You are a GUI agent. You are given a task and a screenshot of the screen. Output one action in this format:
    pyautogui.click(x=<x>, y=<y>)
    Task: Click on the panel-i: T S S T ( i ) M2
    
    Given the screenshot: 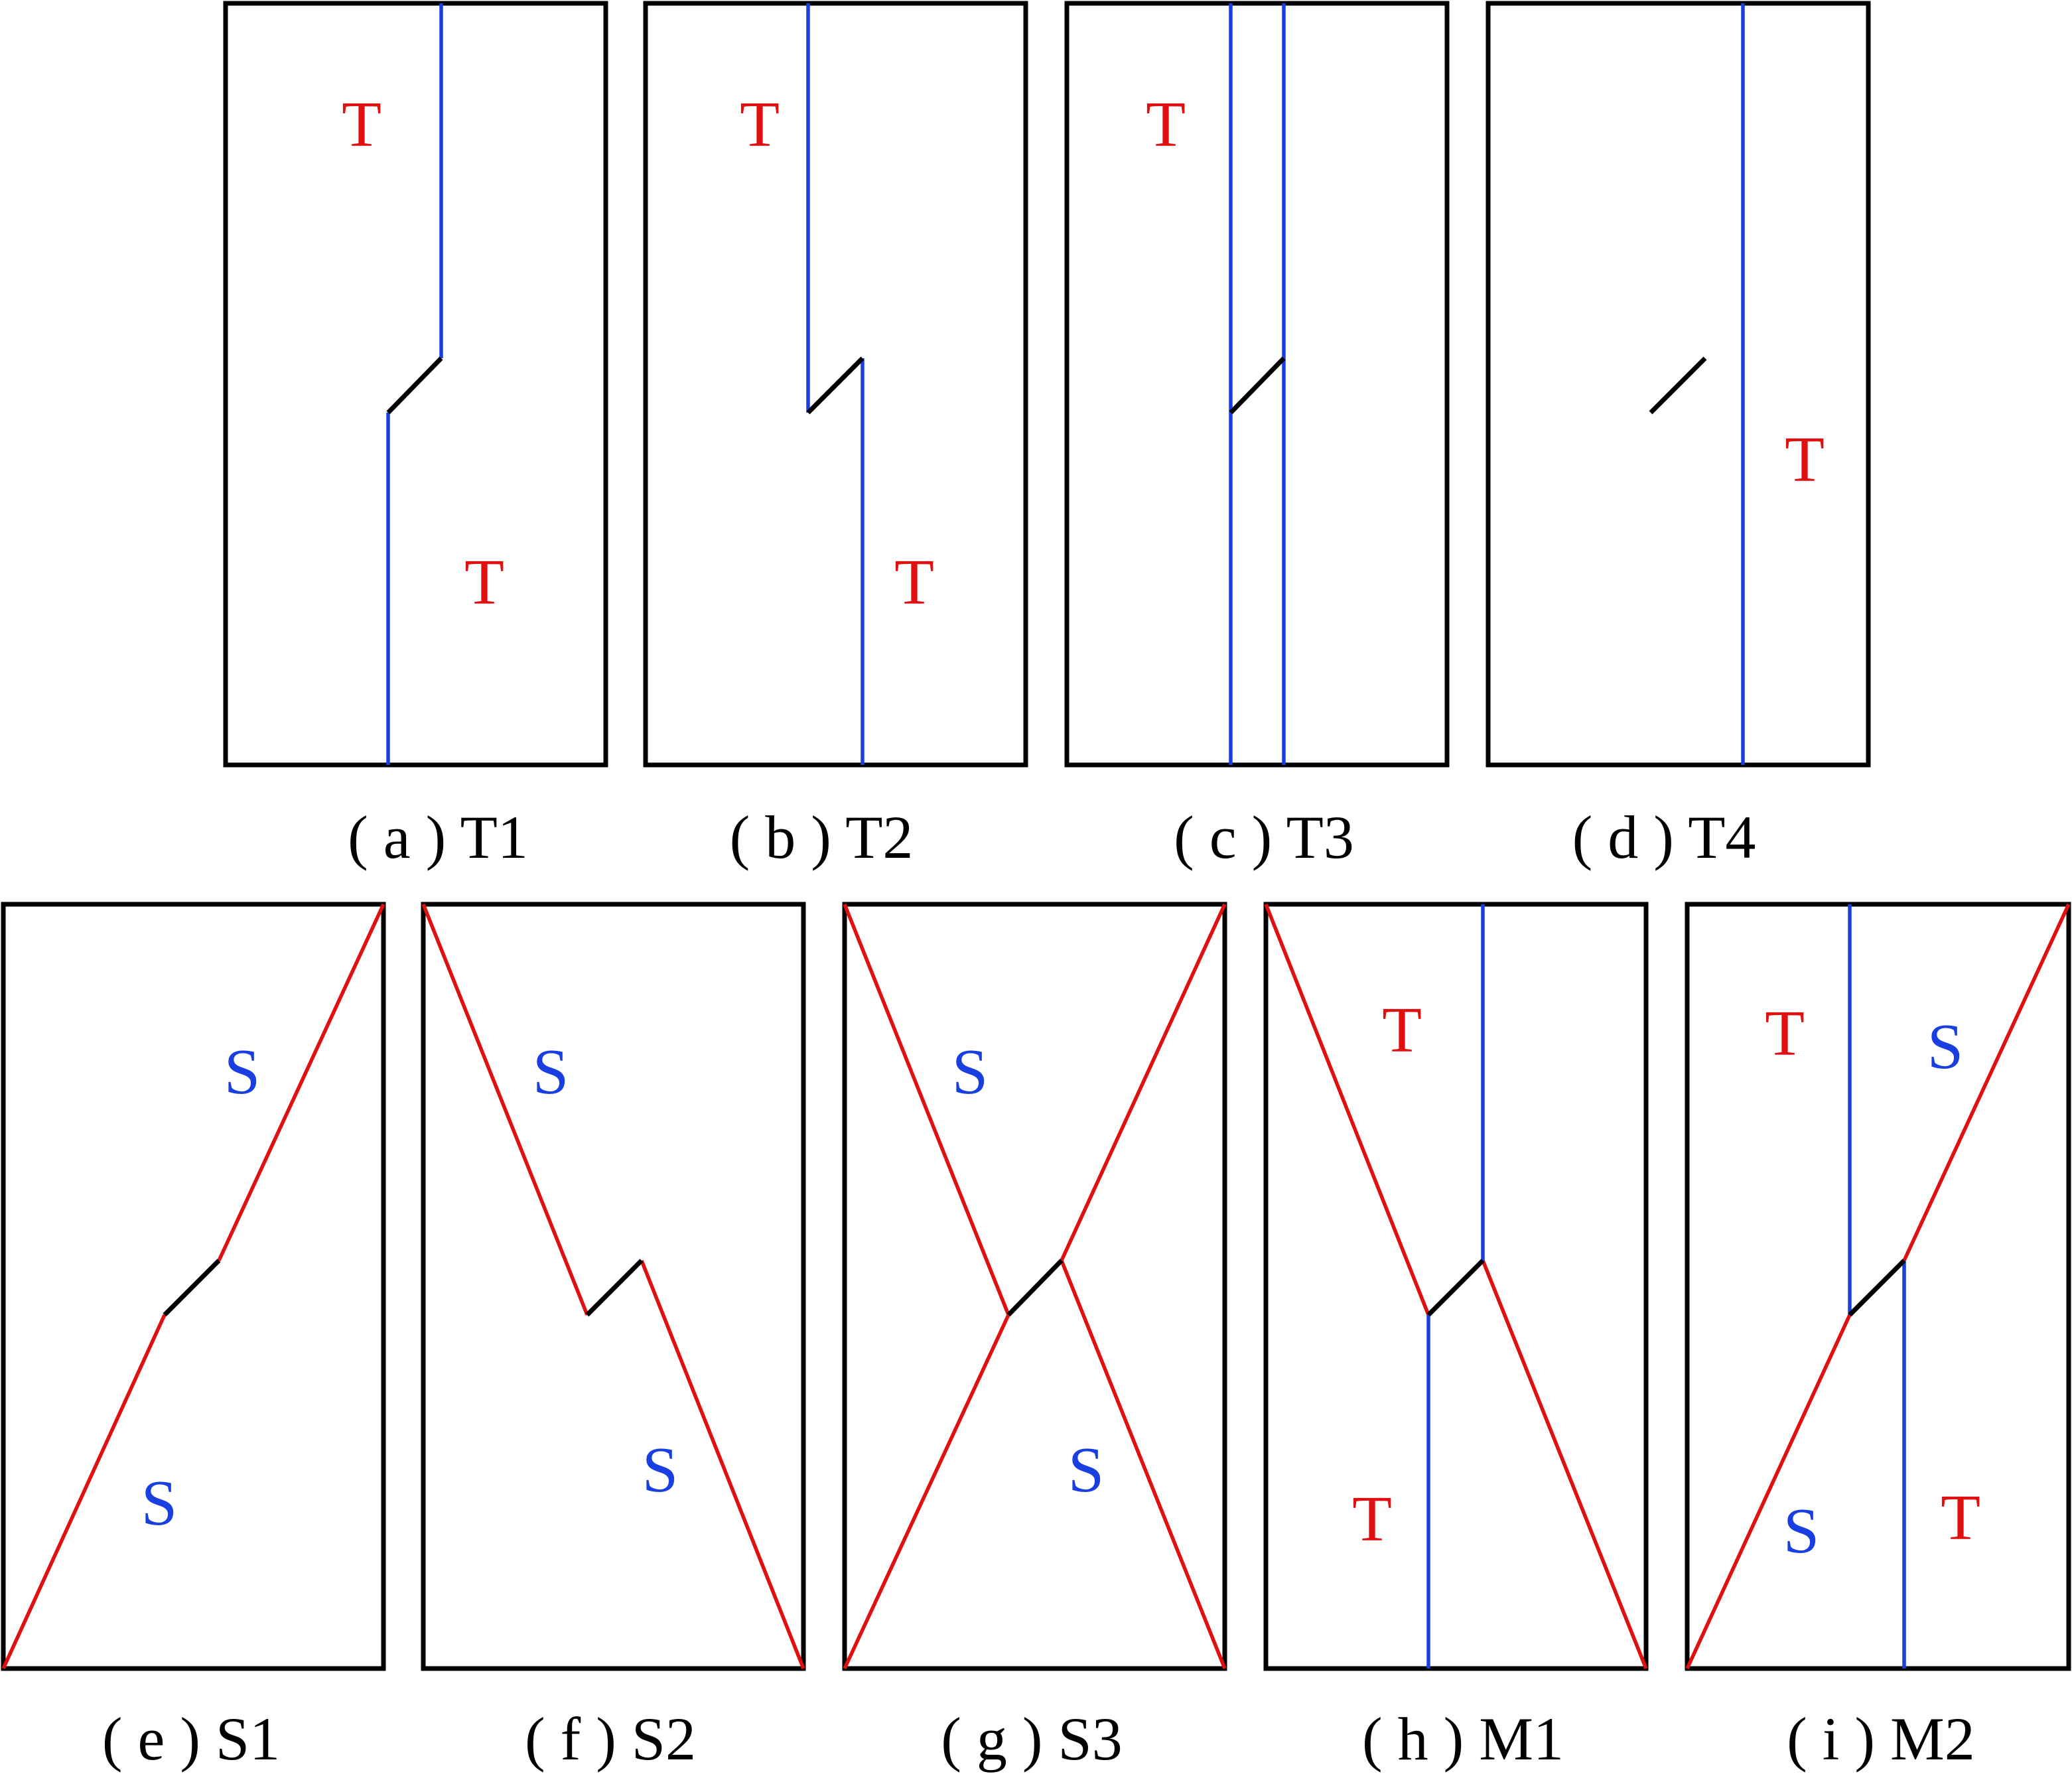 What is the action you would take?
    pyautogui.click(x=1878, y=1337)
    